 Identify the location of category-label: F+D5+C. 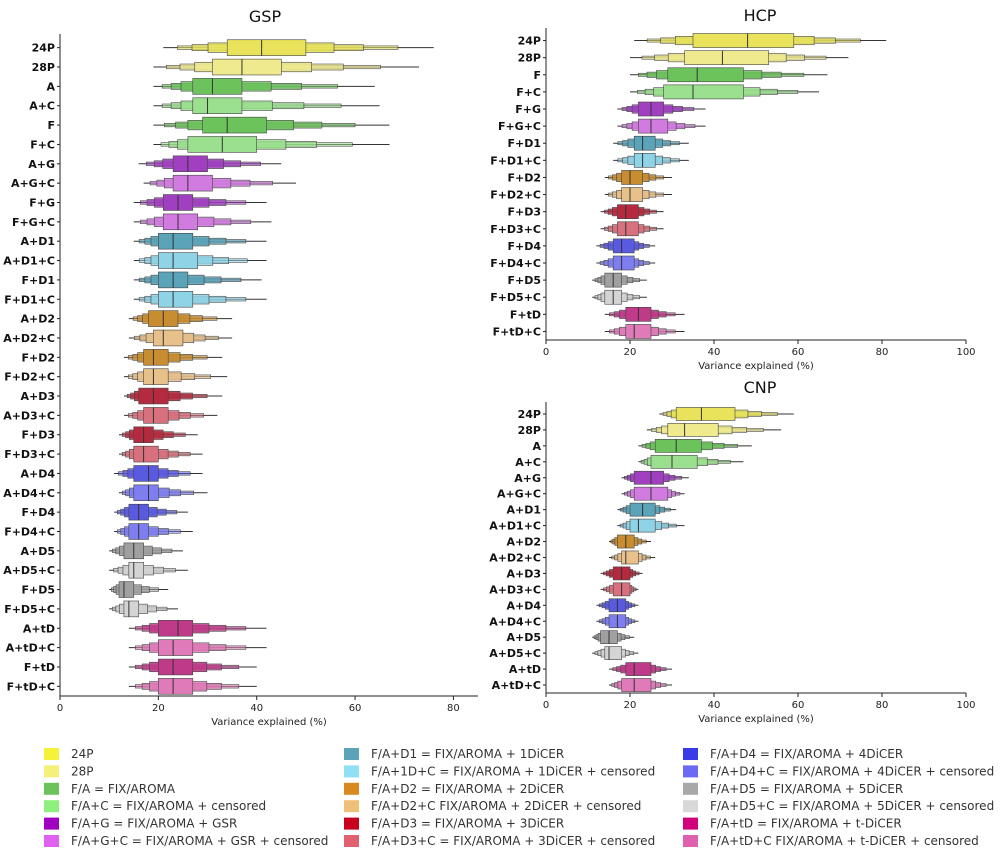
(515, 297).